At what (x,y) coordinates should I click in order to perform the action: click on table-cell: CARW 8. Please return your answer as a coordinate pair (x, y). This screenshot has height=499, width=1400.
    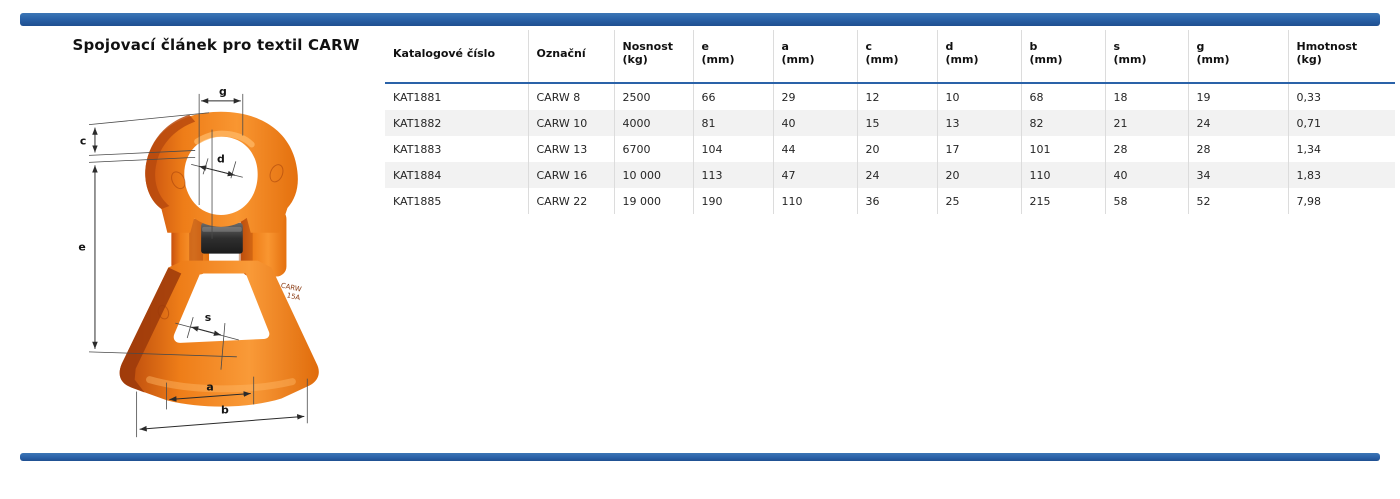
    Looking at the image, I should click on (570, 96).